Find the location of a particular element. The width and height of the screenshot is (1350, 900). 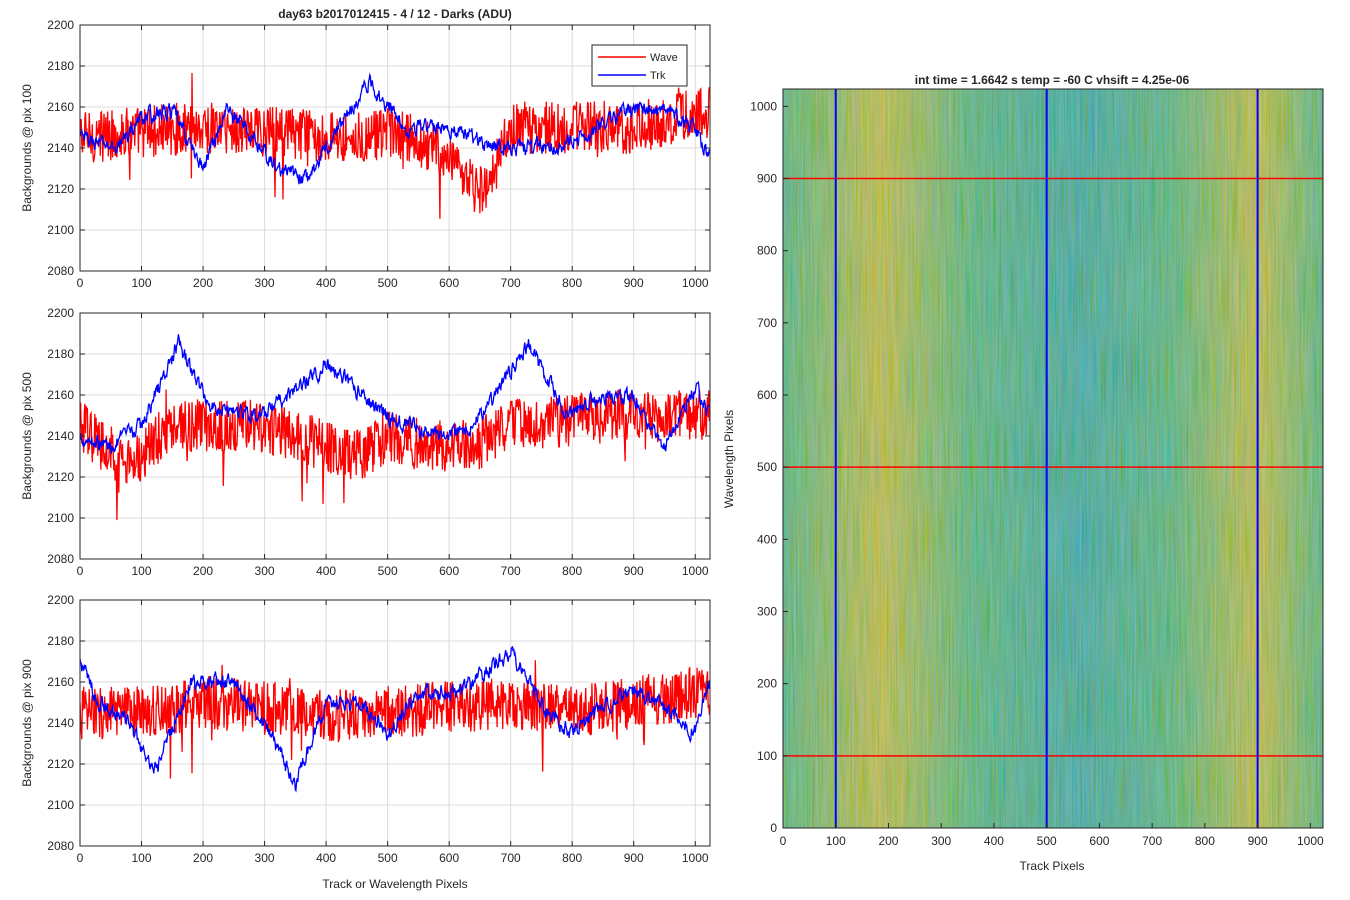

y-axis-label: Backgrounds @ pix 100 is located at coordinates (27, 148).